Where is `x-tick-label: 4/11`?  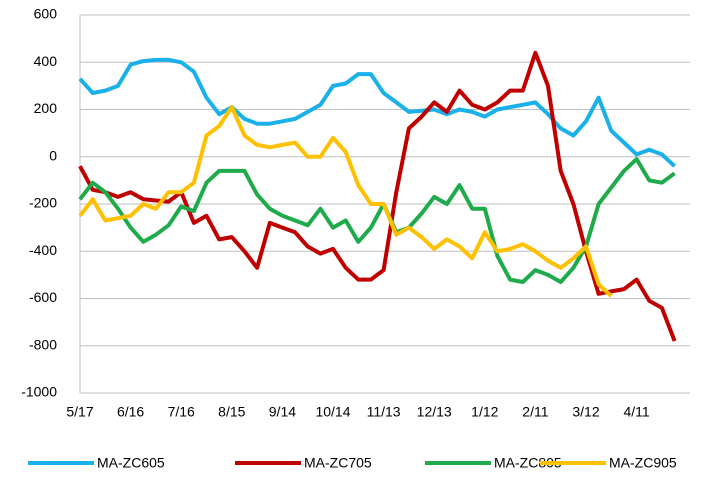 x-tick-label: 4/11 is located at coordinates (636, 412).